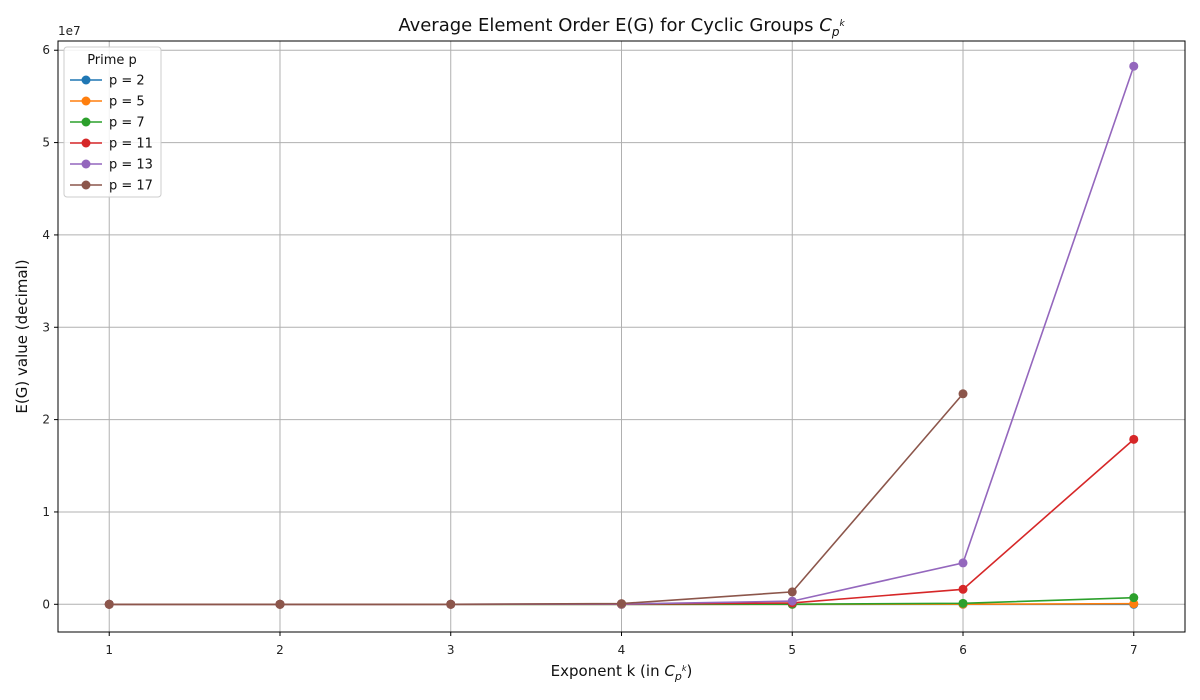 The width and height of the screenshot is (1200, 700). I want to click on x-axis-ticks: 1 2 3 4 5 6 7, so click(621, 644).